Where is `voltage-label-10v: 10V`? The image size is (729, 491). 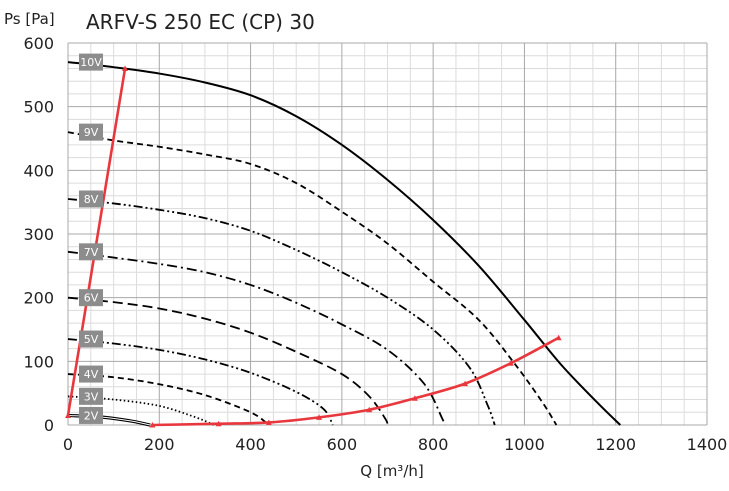
voltage-label-10v: 10V is located at coordinates (91, 62).